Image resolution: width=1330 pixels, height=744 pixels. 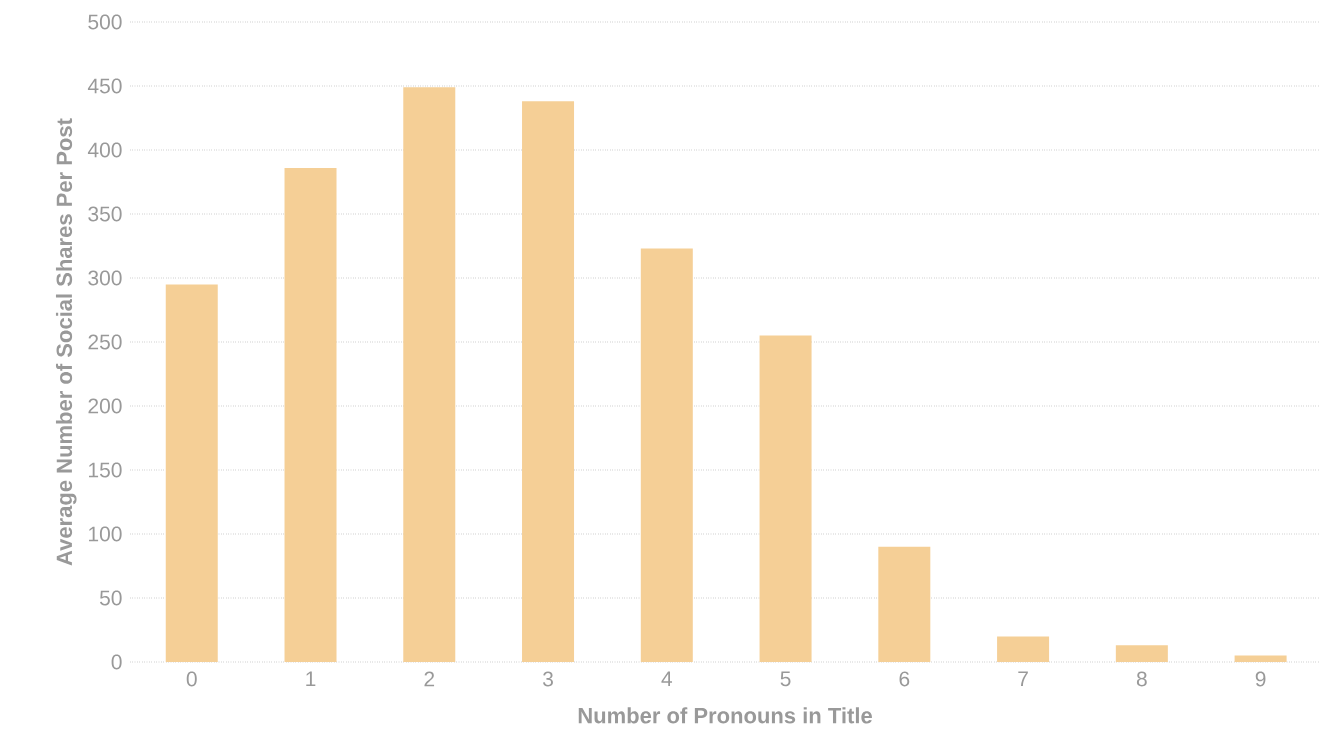 What do you see at coordinates (785, 679) in the screenshot?
I see `x-tick-label: 5` at bounding box center [785, 679].